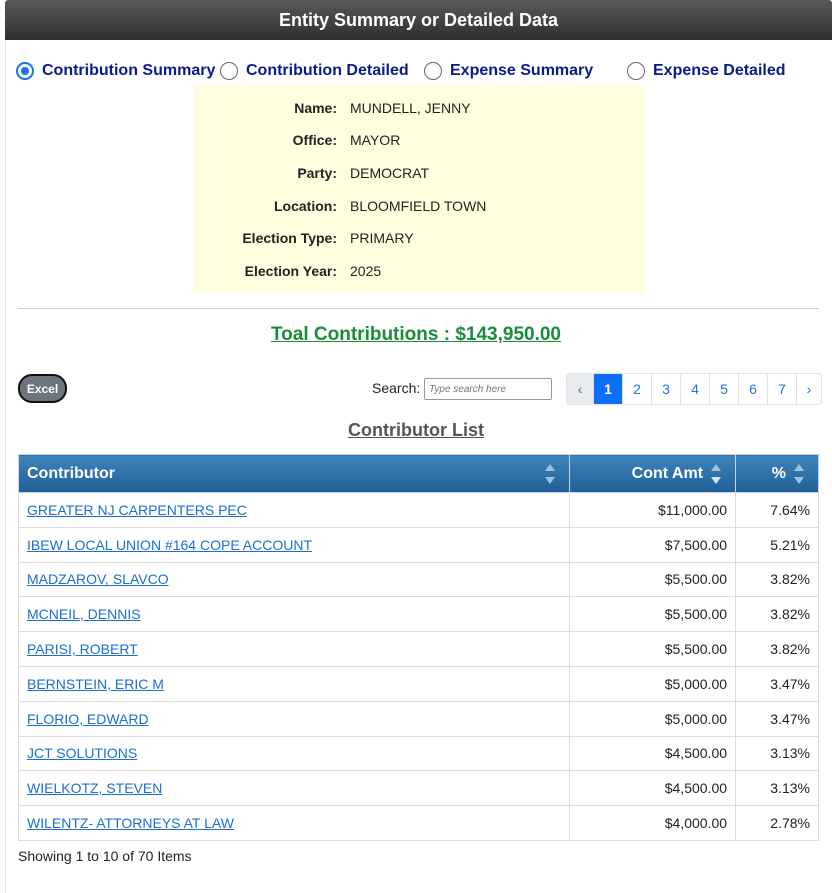 This screenshot has height=893, width=832. Describe the element at coordinates (808, 389) in the screenshot. I see `pagination-next-button: ›` at that location.